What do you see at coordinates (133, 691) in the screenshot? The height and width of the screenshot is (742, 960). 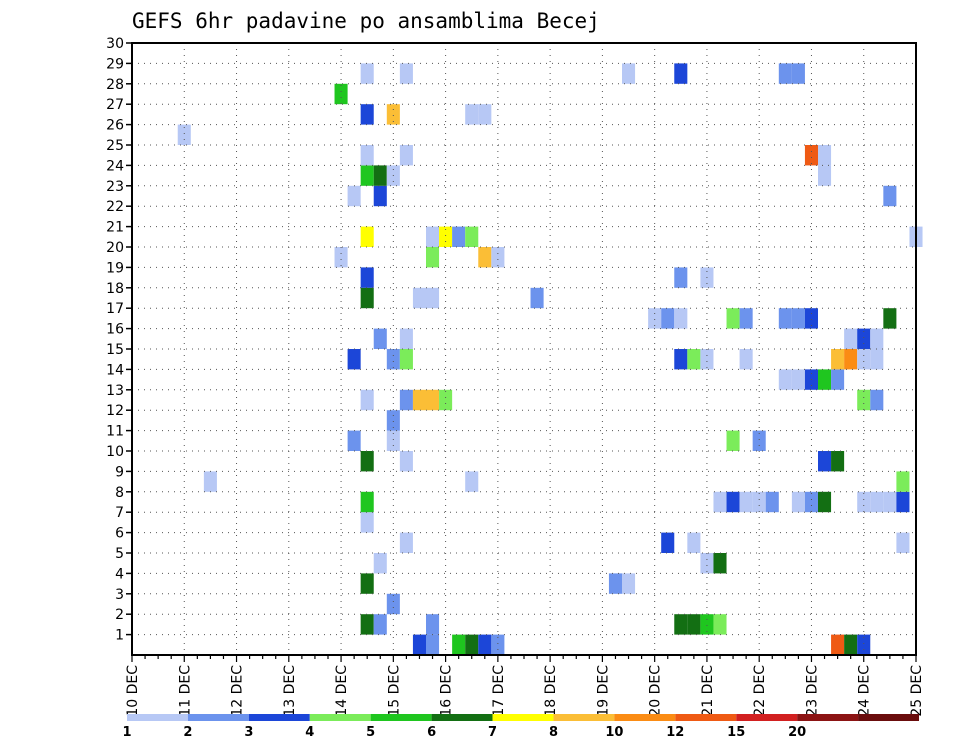 I see `x-tick-label: 10 DEC` at bounding box center [133, 691].